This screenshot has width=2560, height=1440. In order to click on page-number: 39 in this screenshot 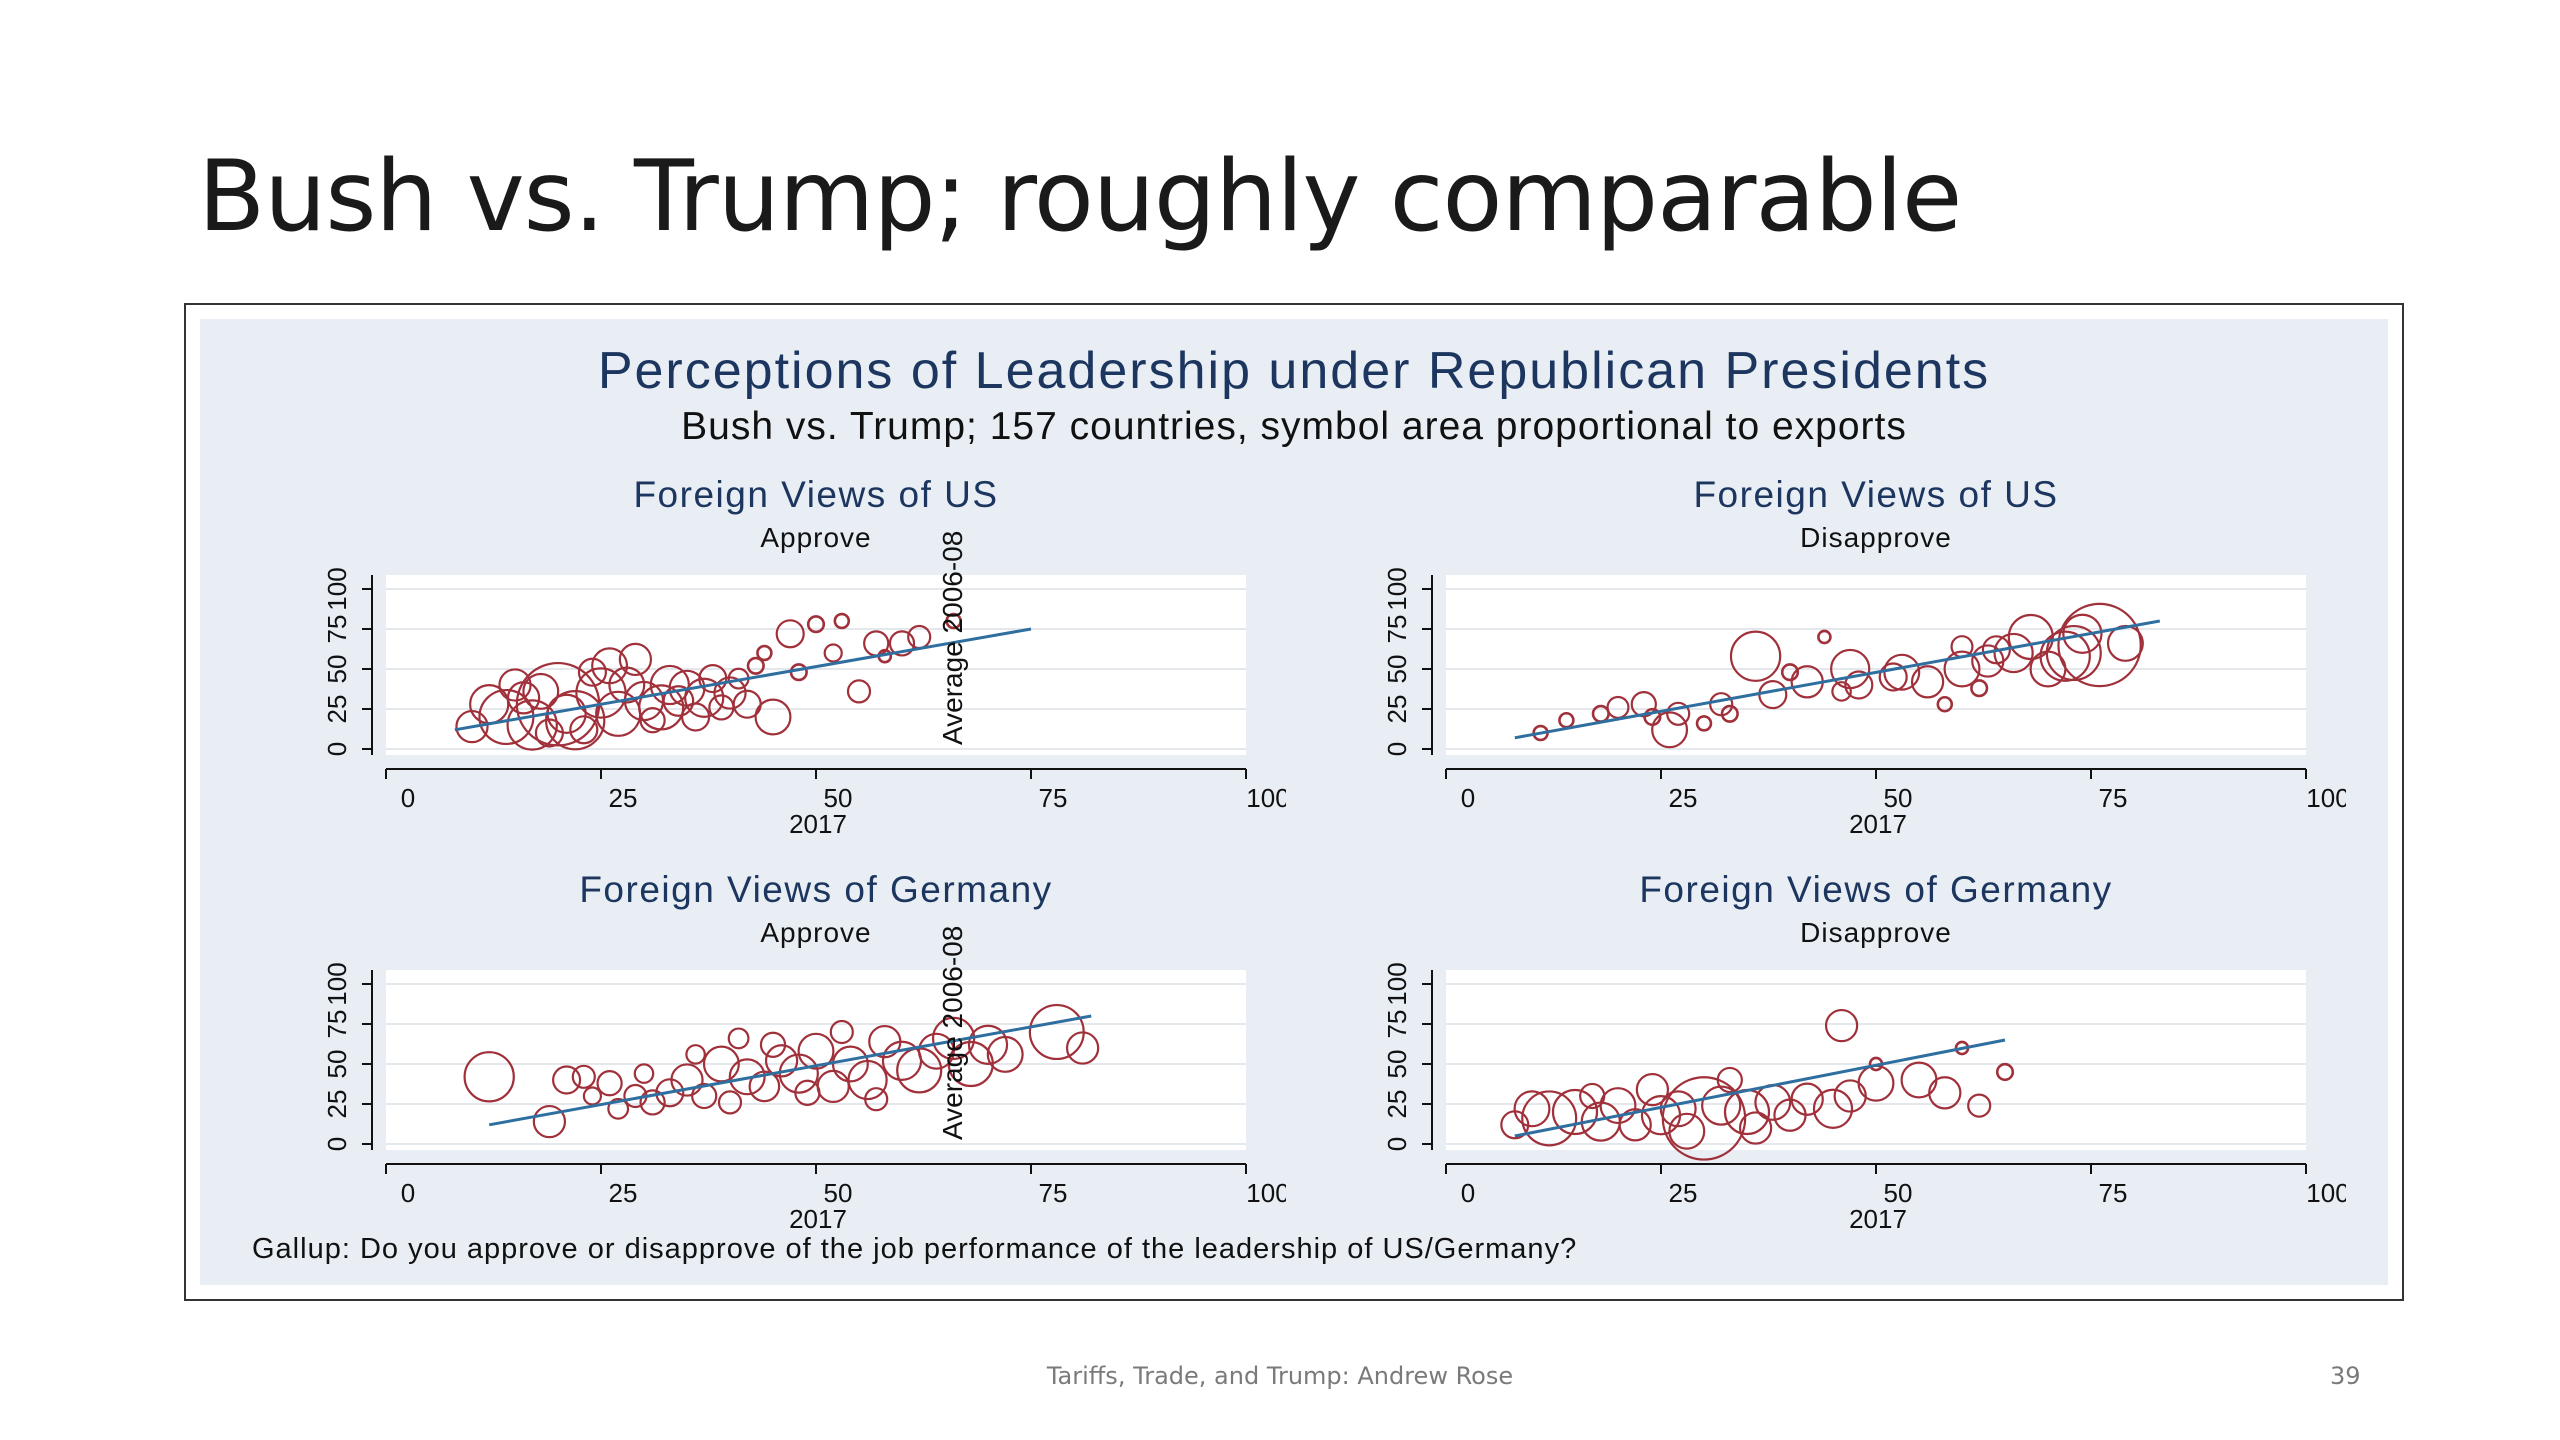, I will do `click(2345, 1376)`.